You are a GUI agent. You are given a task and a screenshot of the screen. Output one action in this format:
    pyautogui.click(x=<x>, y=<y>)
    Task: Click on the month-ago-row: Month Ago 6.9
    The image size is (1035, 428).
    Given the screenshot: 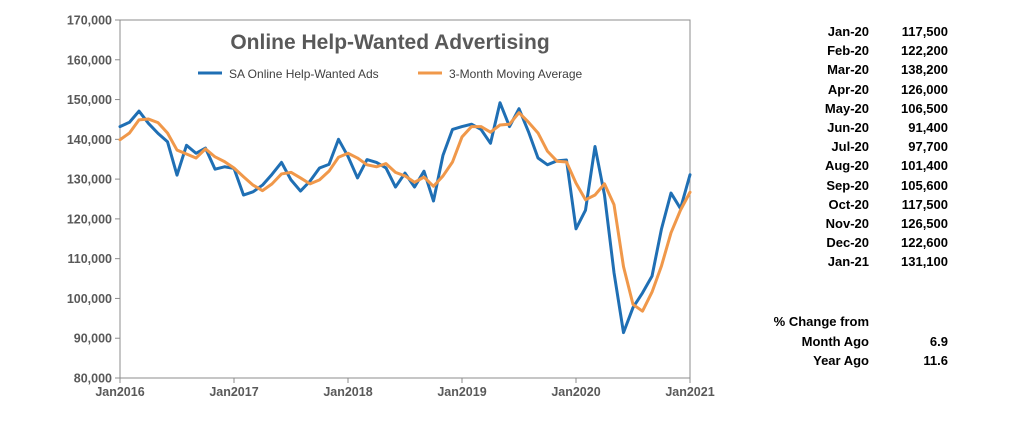 What is the action you would take?
    pyautogui.click(x=854, y=341)
    